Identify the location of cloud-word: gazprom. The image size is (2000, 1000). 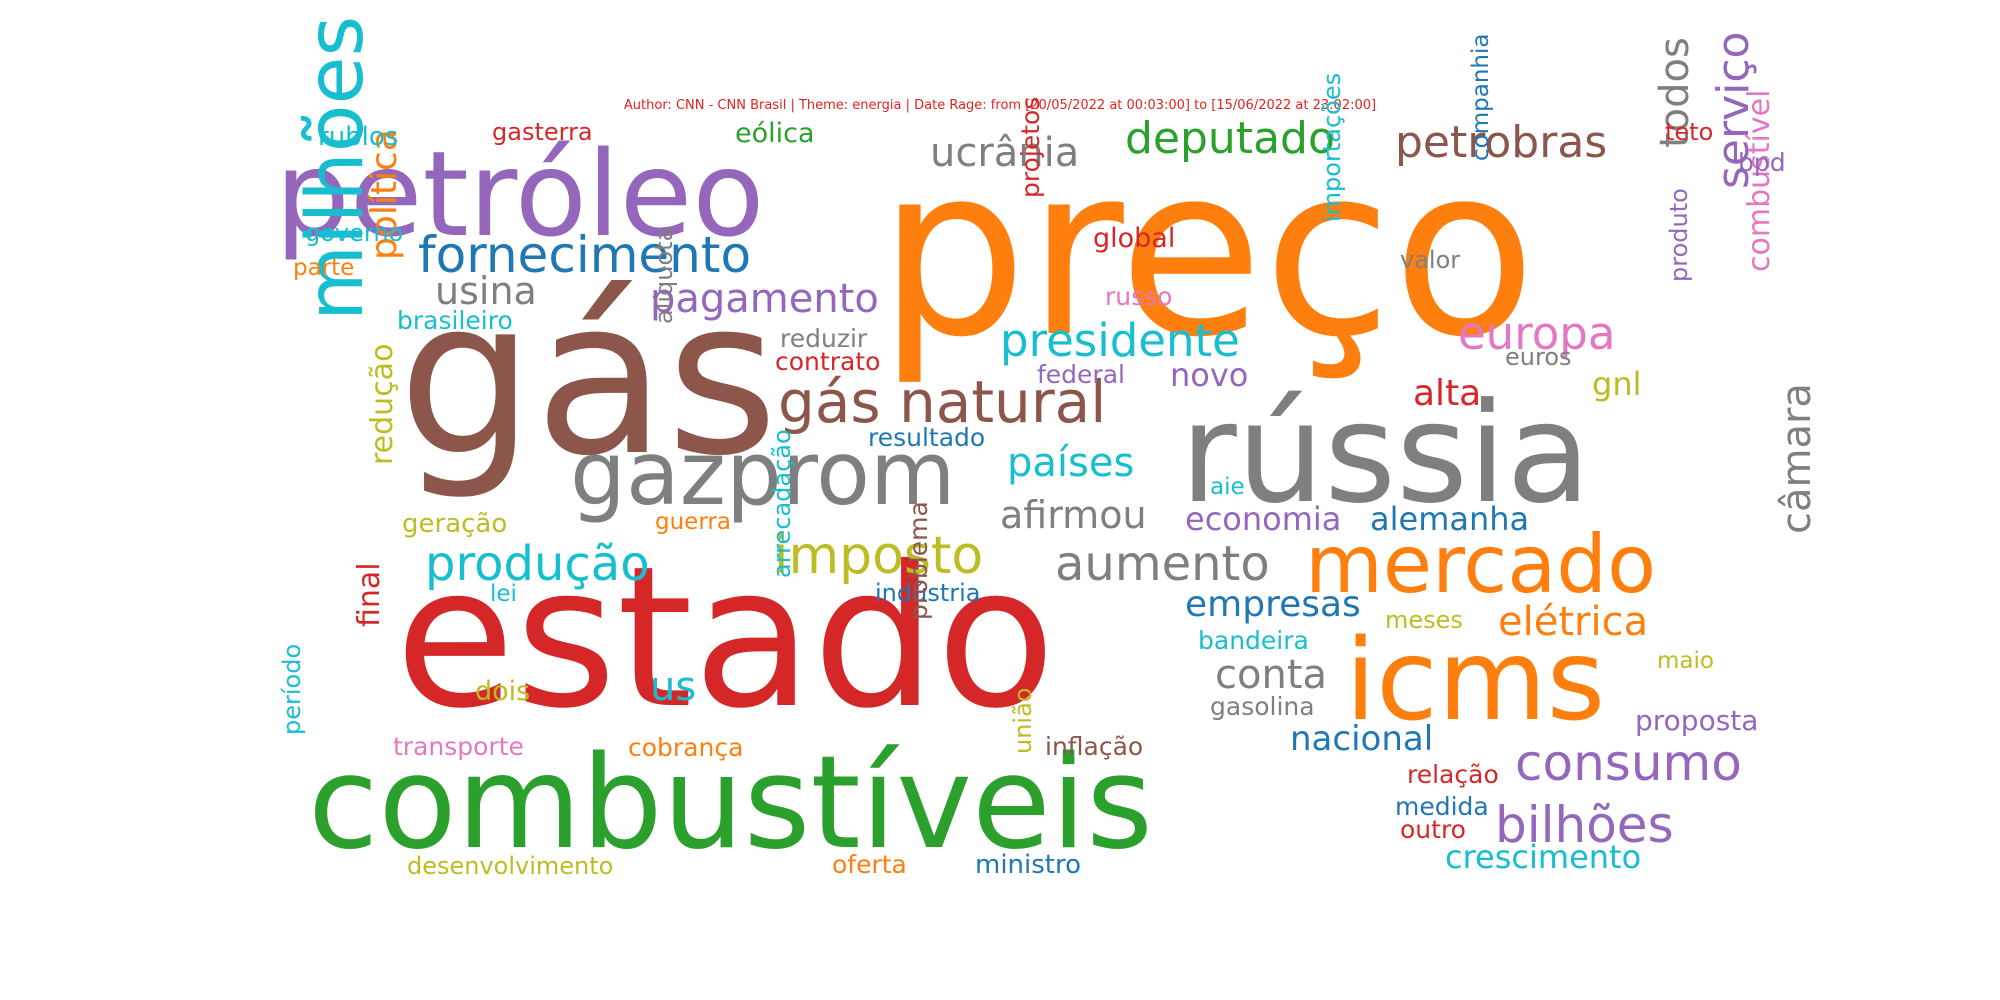
(763, 473).